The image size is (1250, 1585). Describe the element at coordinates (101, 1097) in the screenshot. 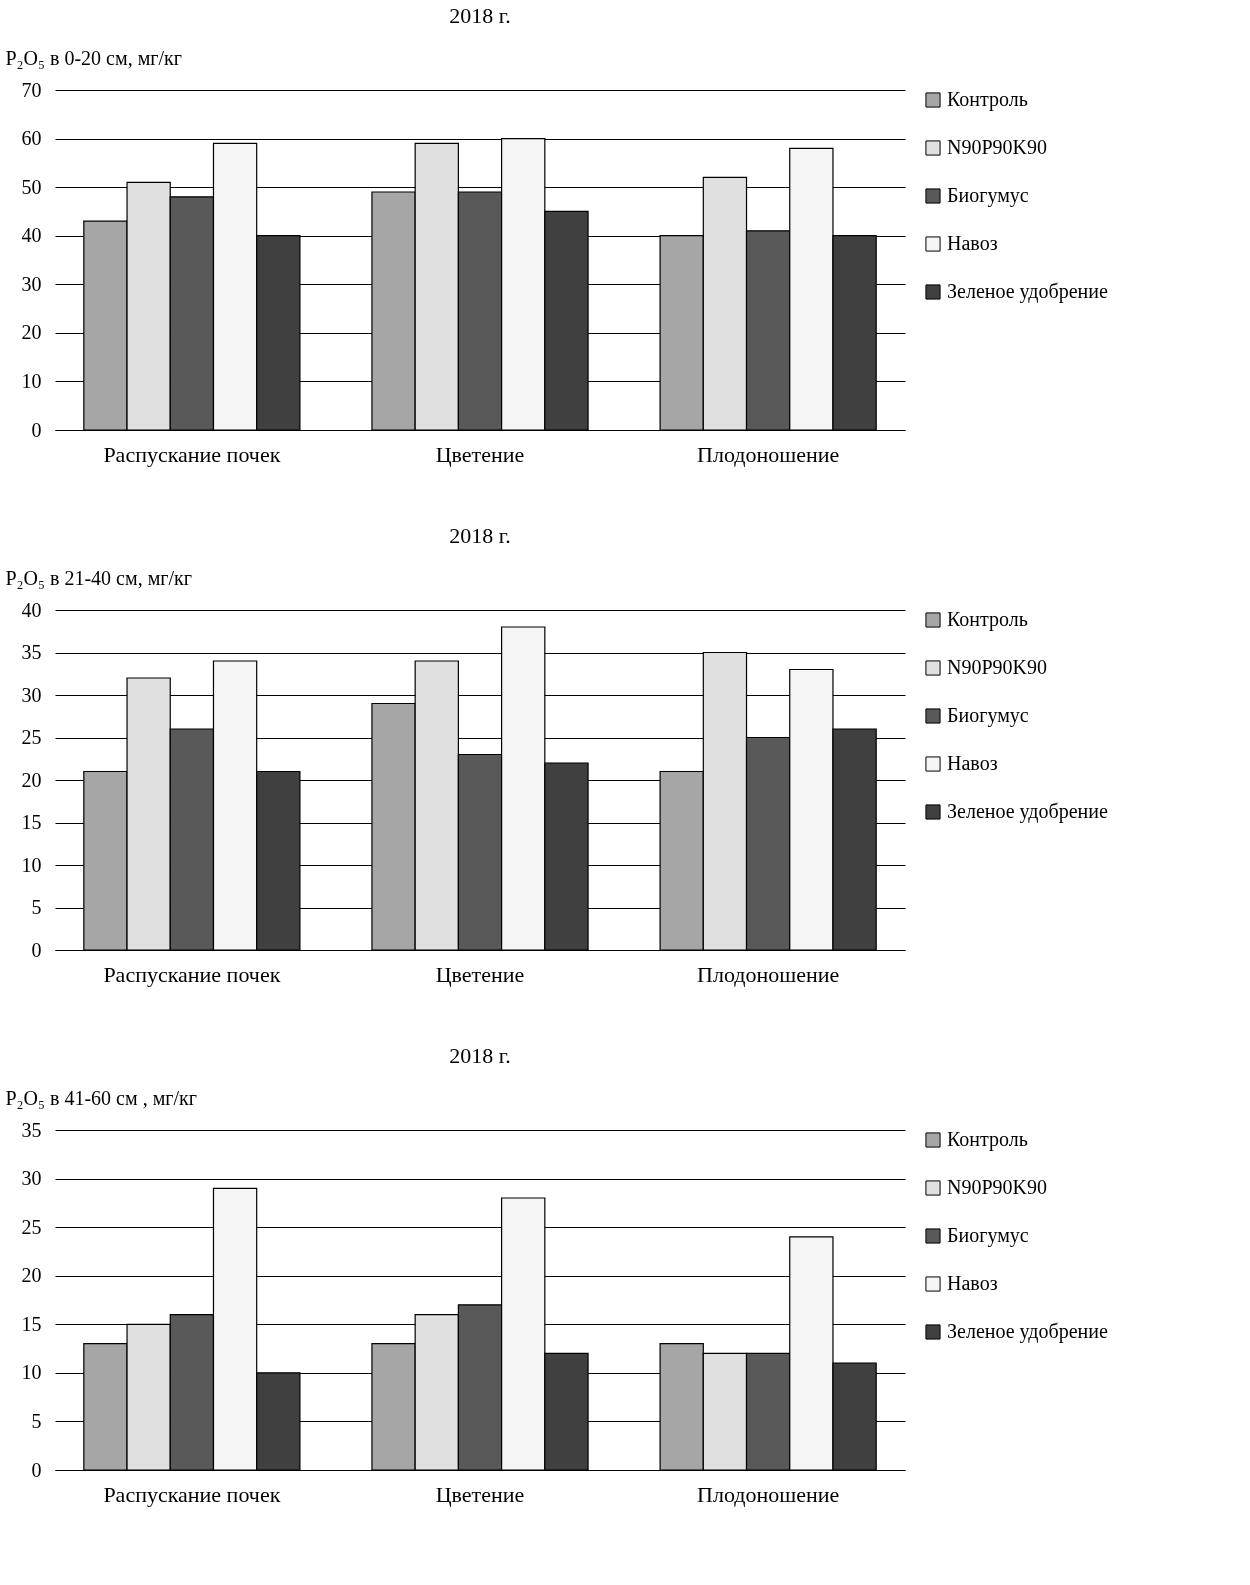

I see `y-axis-title: P₂O₅ в 41-60 см , мг/кг` at that location.